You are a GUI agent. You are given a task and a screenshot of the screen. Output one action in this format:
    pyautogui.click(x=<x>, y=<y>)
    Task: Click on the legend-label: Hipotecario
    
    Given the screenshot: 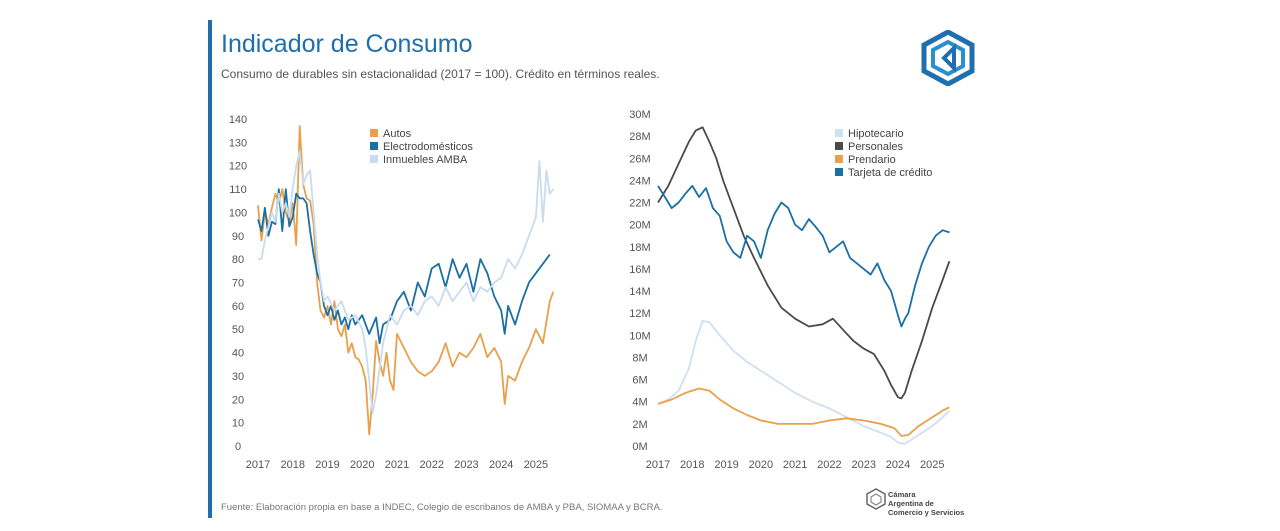 What is the action you would take?
    pyautogui.click(x=876, y=134)
    